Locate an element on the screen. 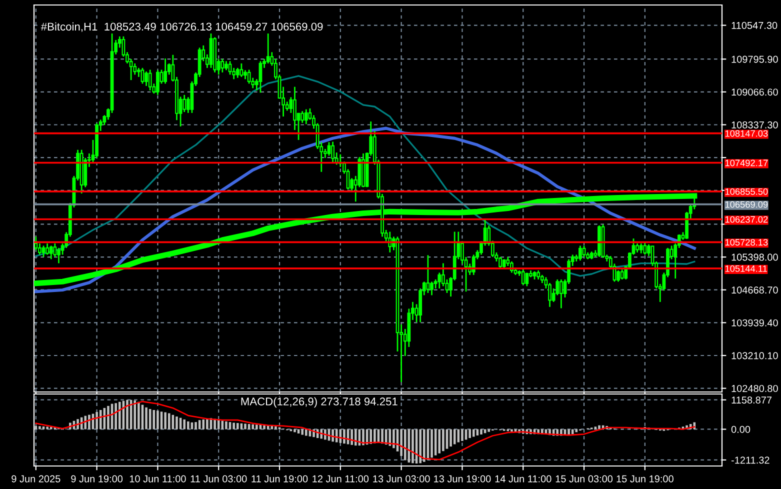 This screenshot has width=781, height=489. x-tick-label: 15 Jun 03:00 is located at coordinates (584, 478).